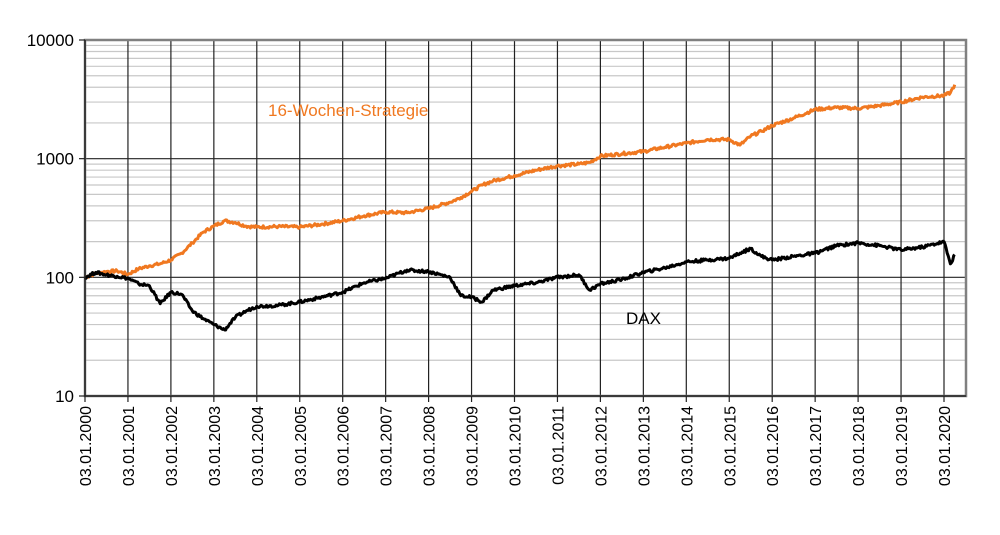  Describe the element at coordinates (129, 446) in the screenshot. I see `x-tick-label: 03.01.2001` at that location.